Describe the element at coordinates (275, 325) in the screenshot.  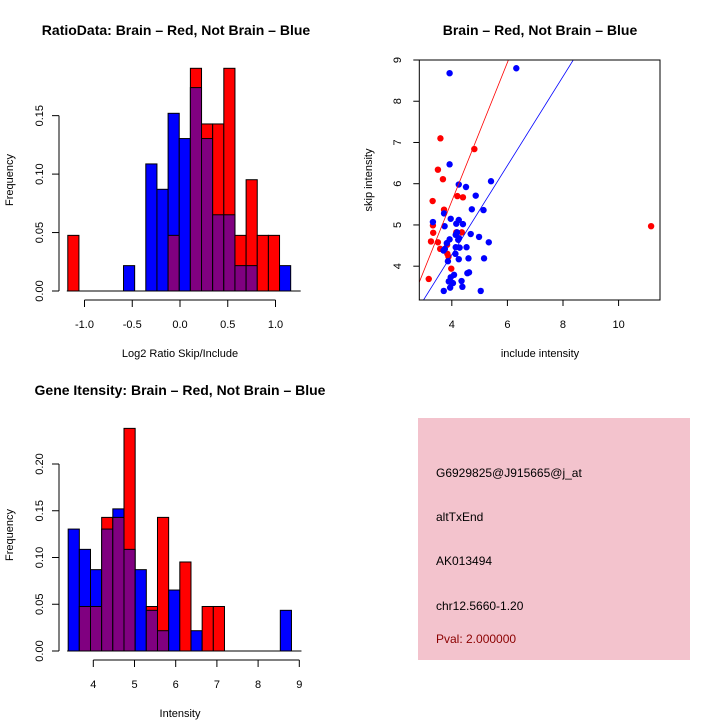
I see `x-tick-label: 1.0` at that location.